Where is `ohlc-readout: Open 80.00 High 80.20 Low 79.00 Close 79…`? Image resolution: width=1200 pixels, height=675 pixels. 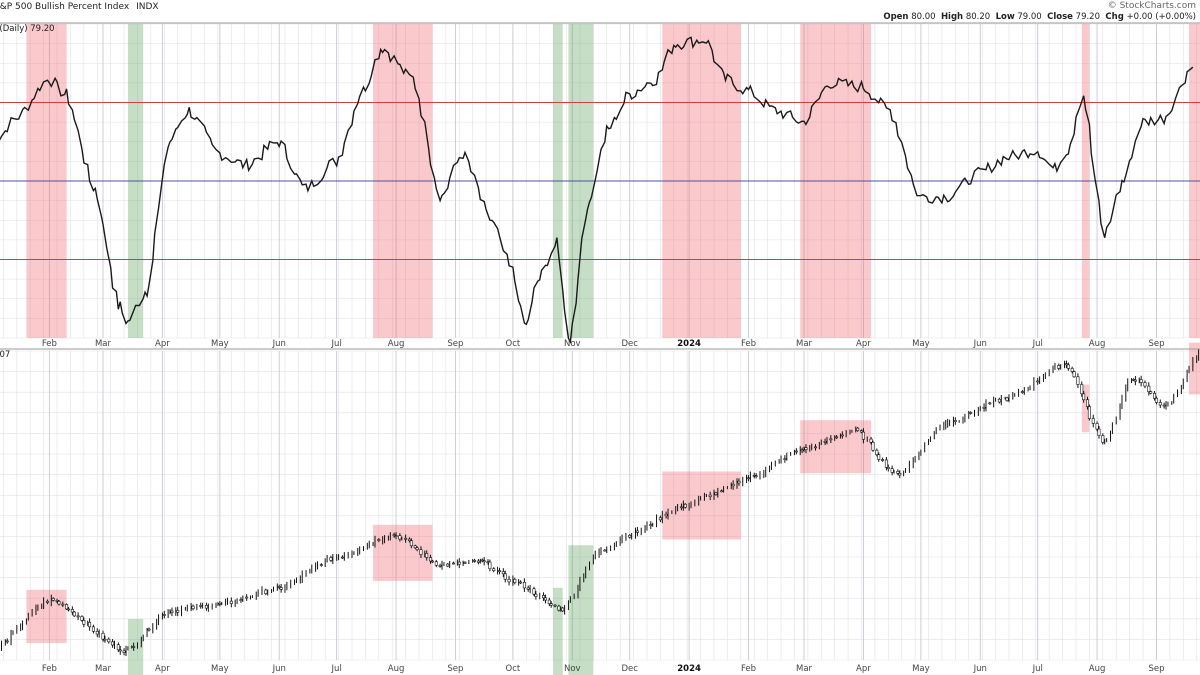 ohlc-readout: Open 80.00 High 80.20 Low 79.00 Close 79… is located at coordinates (1039, 17).